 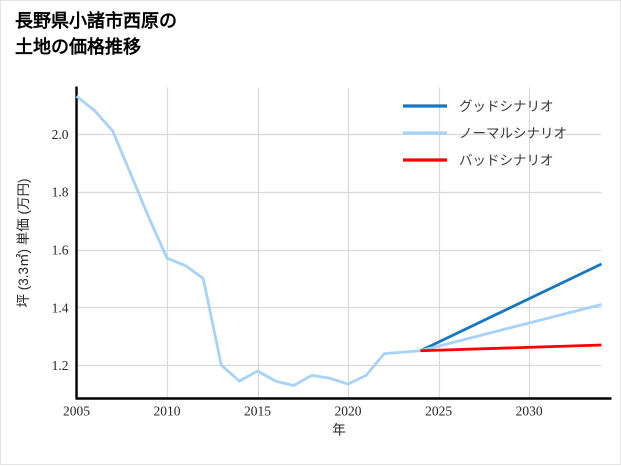 What do you see at coordinates (348, 411) in the screenshot?
I see `x-tick-label: 2020` at bounding box center [348, 411].